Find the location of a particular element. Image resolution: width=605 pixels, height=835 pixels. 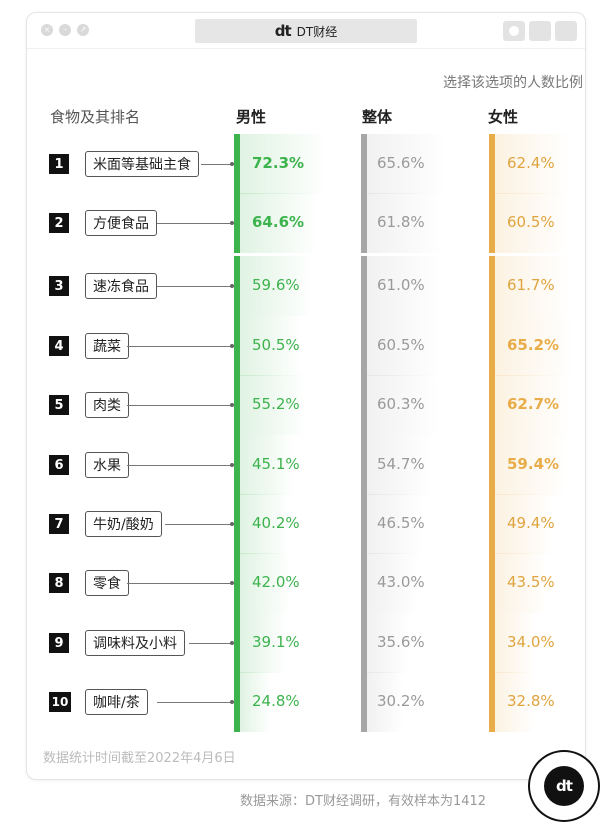

chart-subtitle: 选择该选项的人数比例 is located at coordinates (513, 83).